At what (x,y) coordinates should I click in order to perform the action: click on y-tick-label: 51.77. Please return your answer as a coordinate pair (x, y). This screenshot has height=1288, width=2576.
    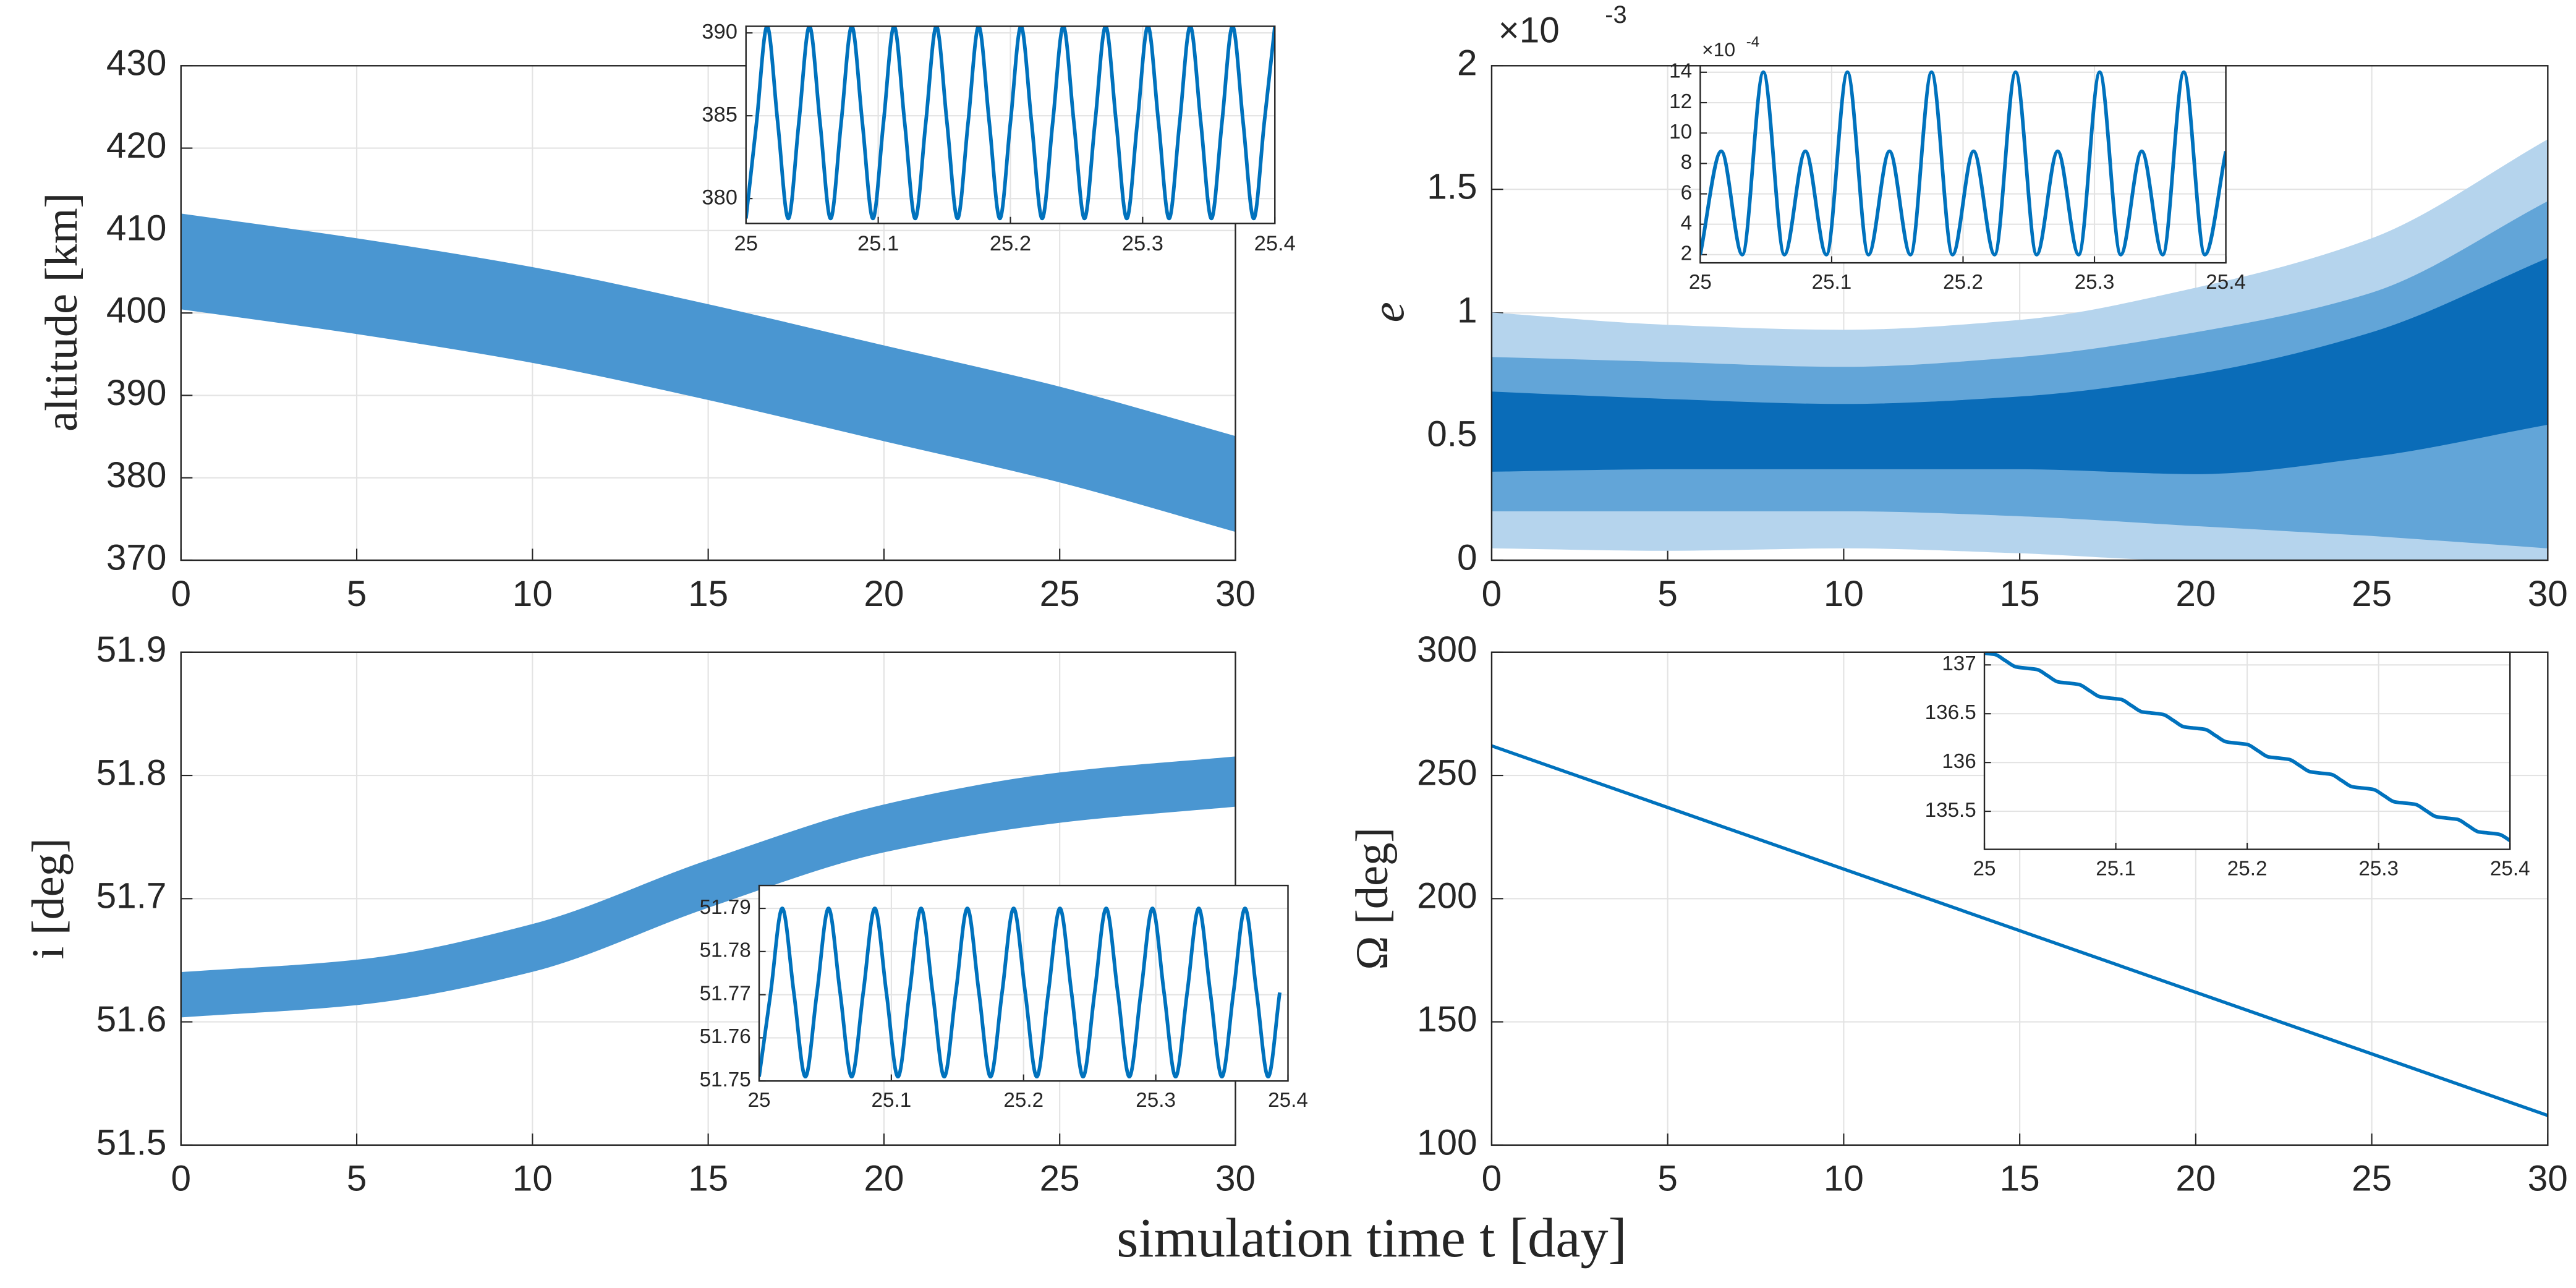
    Looking at the image, I should click on (725, 993).